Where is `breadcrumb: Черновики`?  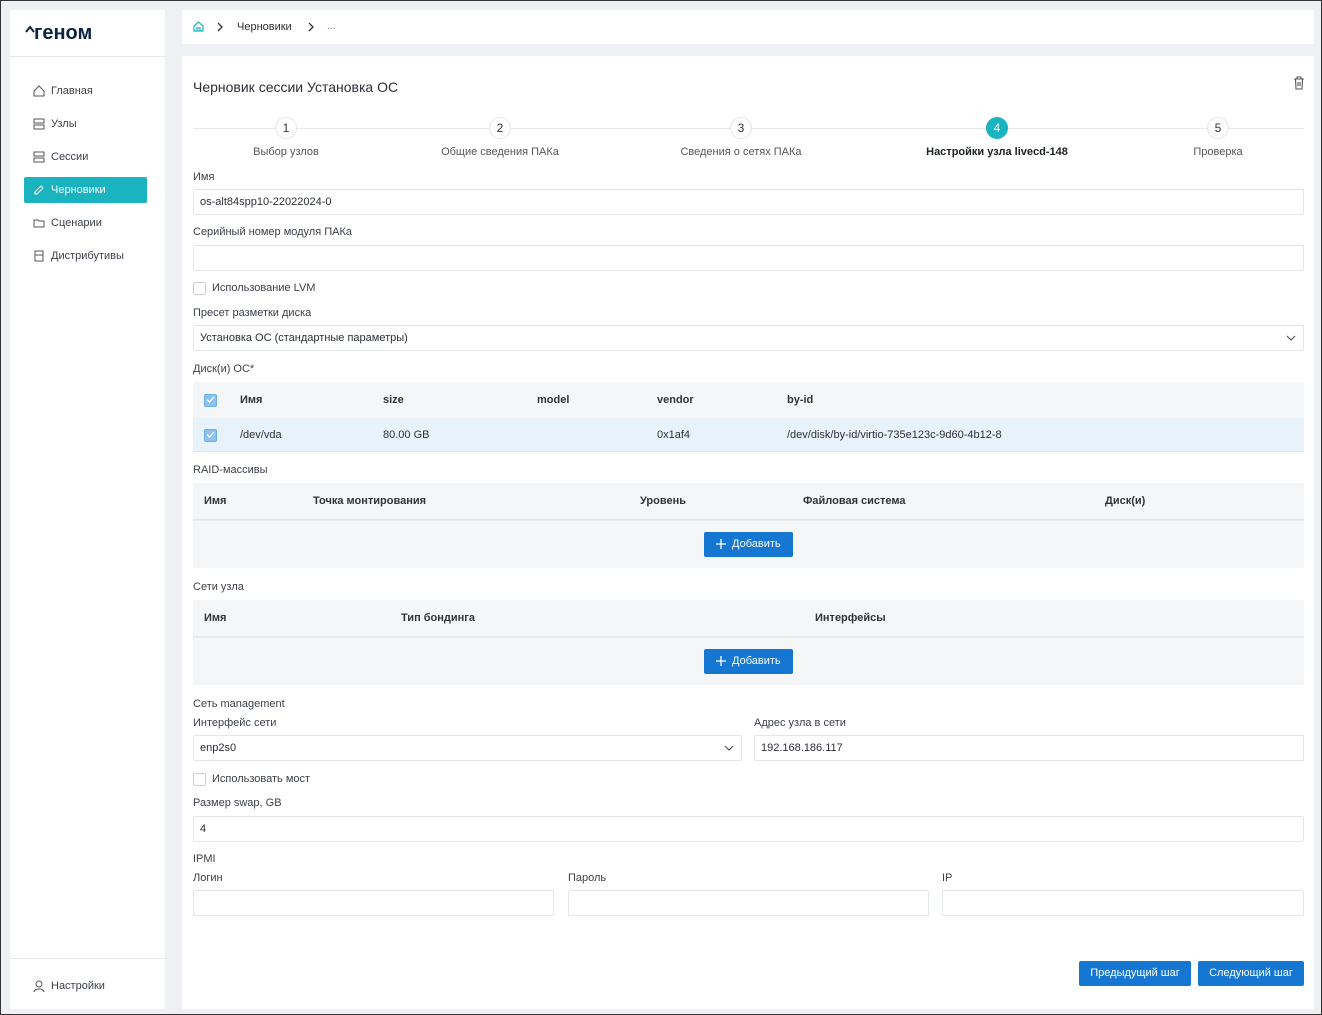
breadcrumb: Черновики is located at coordinates (264, 27).